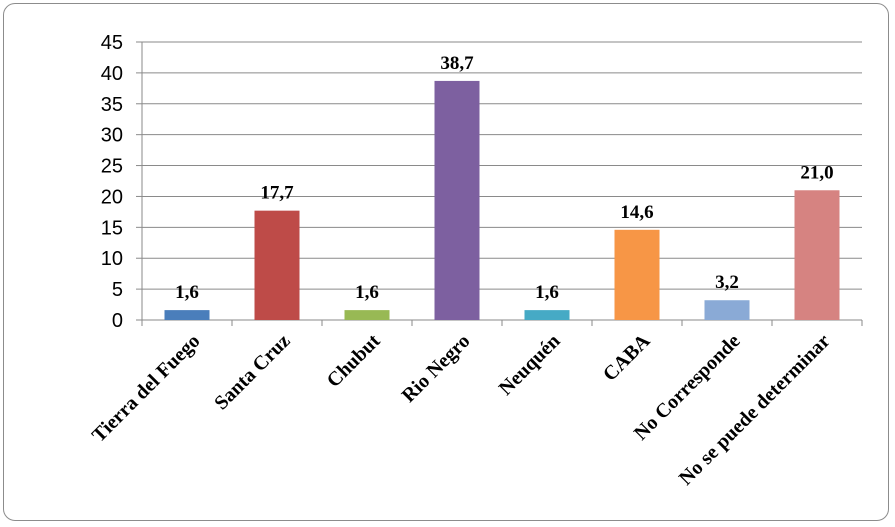  I want to click on y-tick-label: 25, so click(112, 167).